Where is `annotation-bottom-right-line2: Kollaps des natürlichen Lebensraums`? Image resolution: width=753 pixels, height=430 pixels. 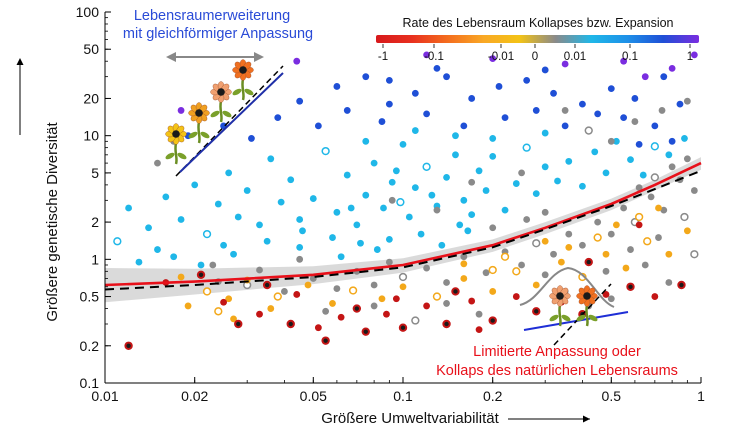 annotation-bottom-right-line2: Kollaps des natürlichen Lebensraums is located at coordinates (557, 371).